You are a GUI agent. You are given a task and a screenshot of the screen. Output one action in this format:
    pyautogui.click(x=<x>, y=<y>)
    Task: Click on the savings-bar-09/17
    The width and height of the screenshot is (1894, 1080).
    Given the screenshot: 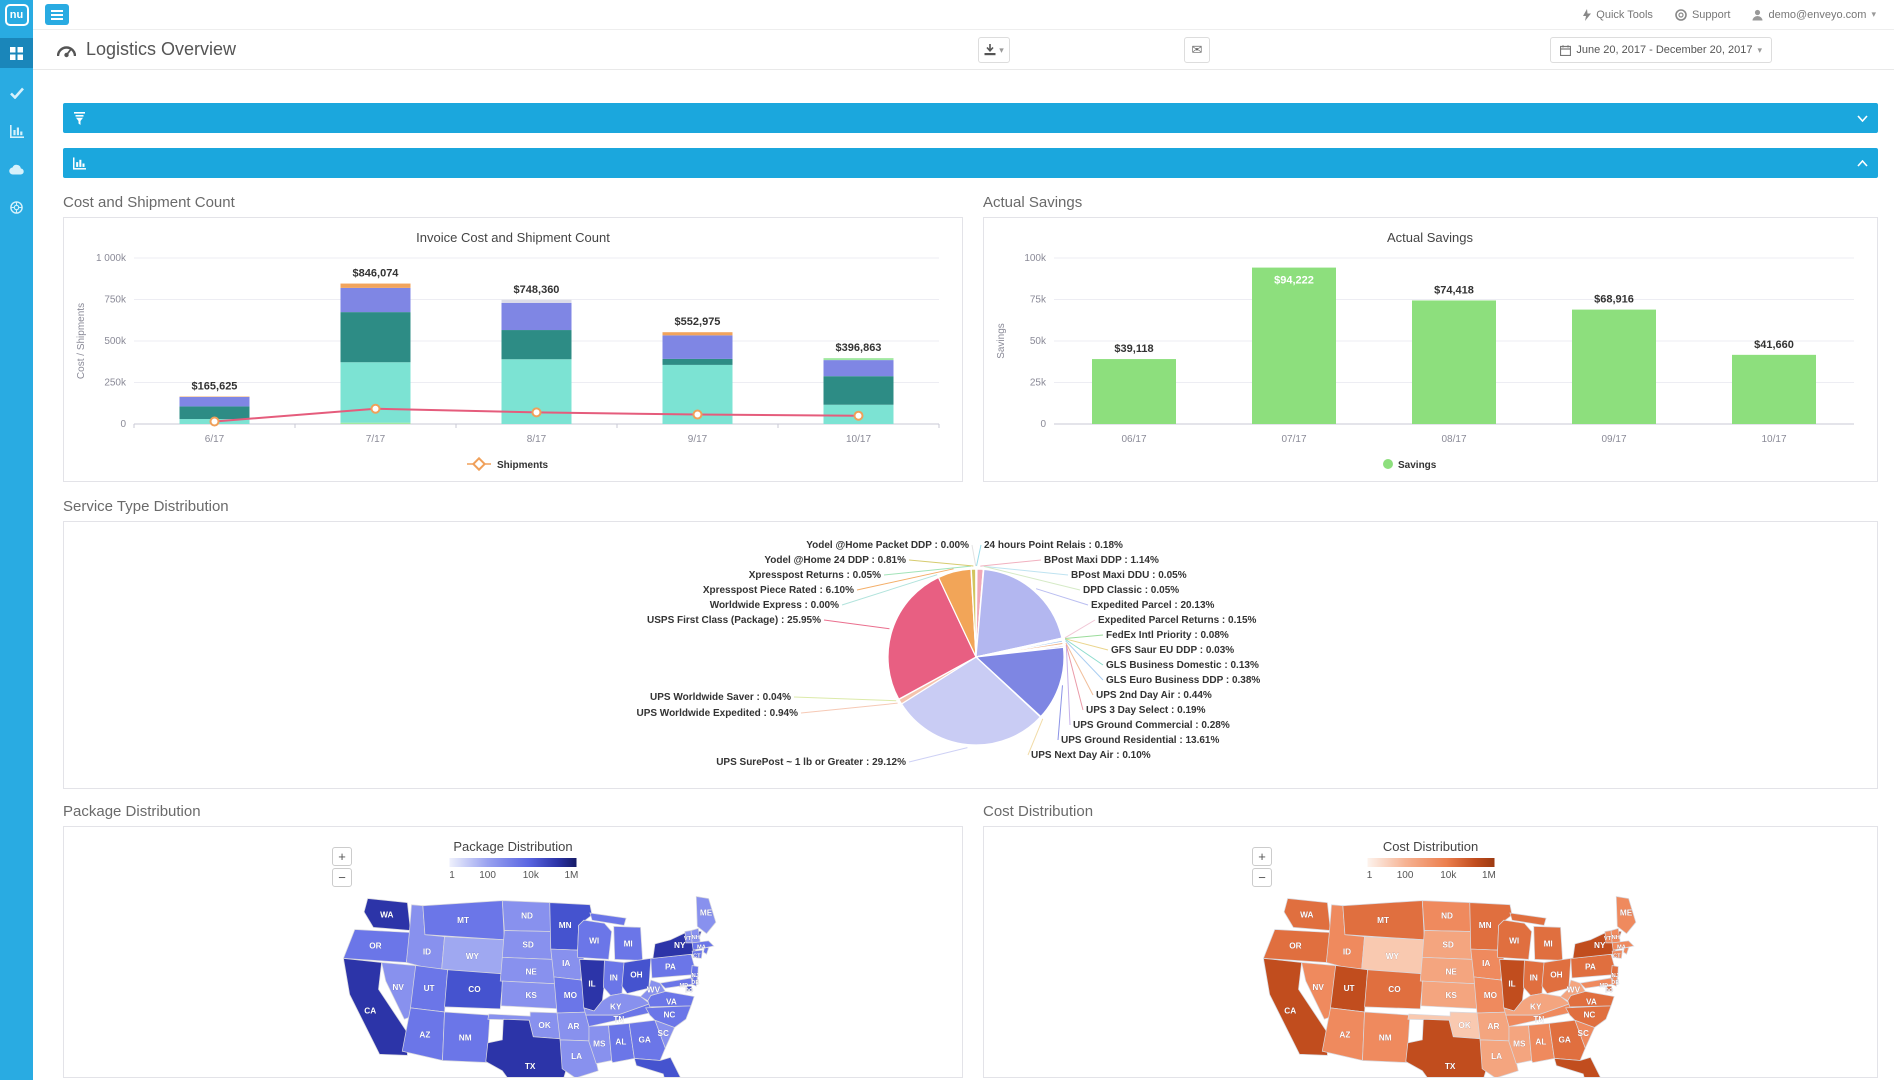 What is the action you would take?
    pyautogui.click(x=1614, y=366)
    